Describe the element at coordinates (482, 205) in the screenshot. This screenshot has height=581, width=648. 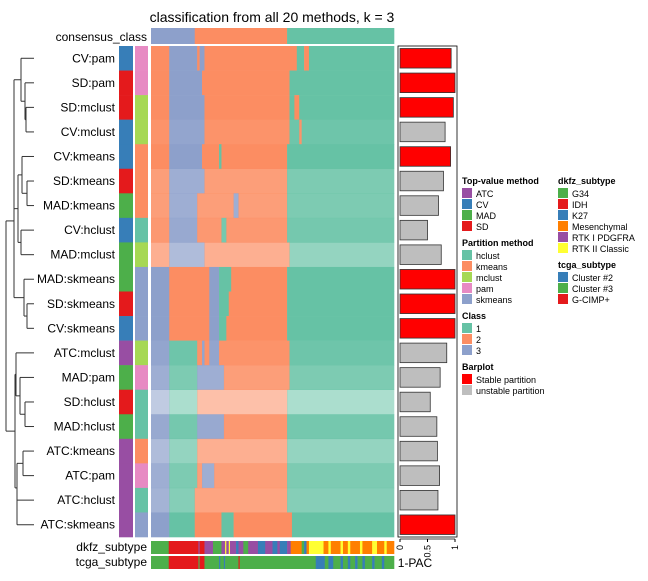
I see `legend-item-label: CV` at that location.